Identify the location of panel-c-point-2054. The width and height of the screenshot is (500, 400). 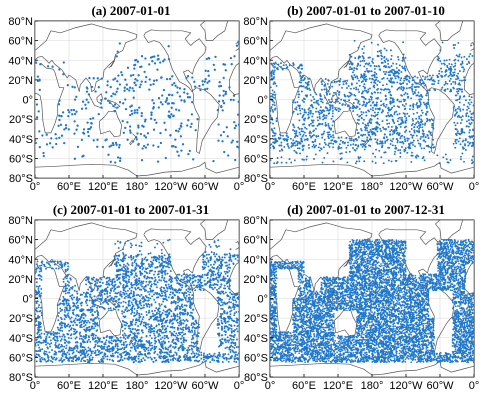
(98, 354).